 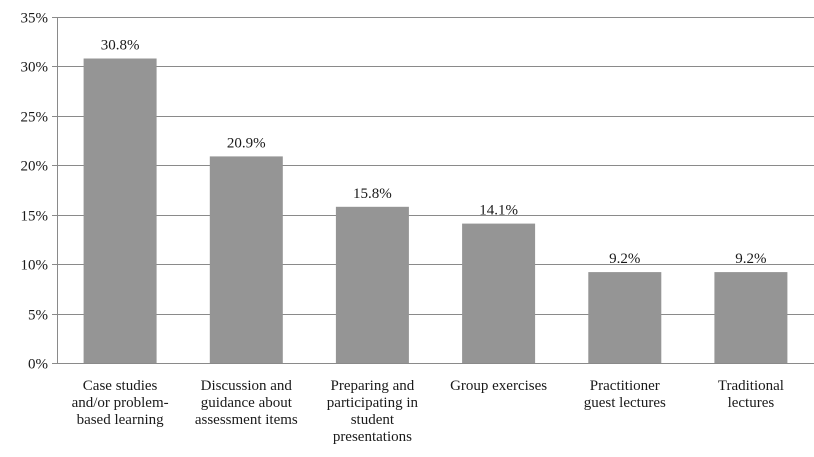 I want to click on data-label: 14.1%, so click(x=498, y=211).